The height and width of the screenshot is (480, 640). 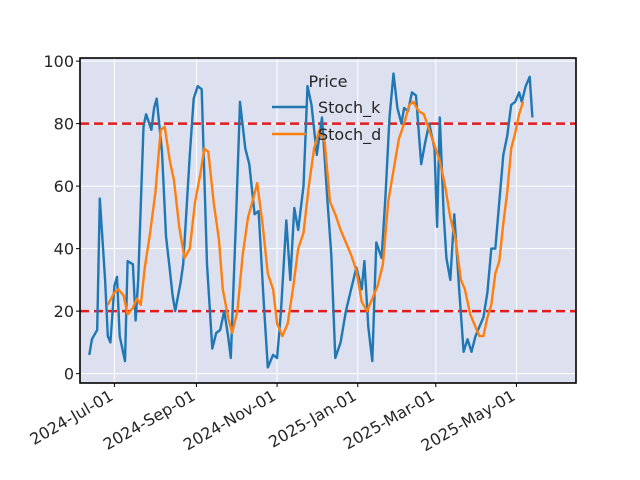 I want to click on x-tick-label: 2024-Nov-01, so click(x=229, y=420).